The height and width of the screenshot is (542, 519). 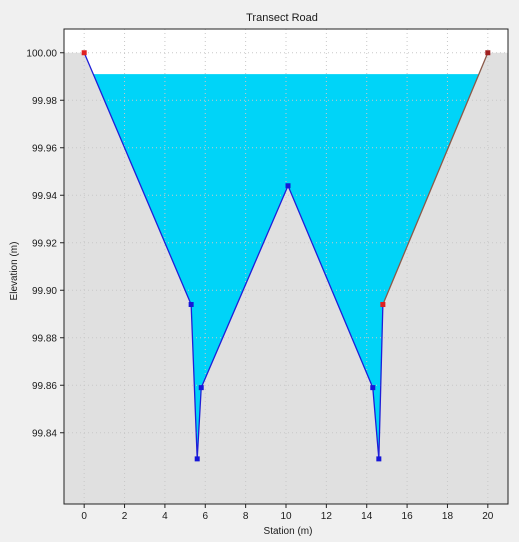 What do you see at coordinates (286, 516) in the screenshot?
I see `x-tick-label: 10` at bounding box center [286, 516].